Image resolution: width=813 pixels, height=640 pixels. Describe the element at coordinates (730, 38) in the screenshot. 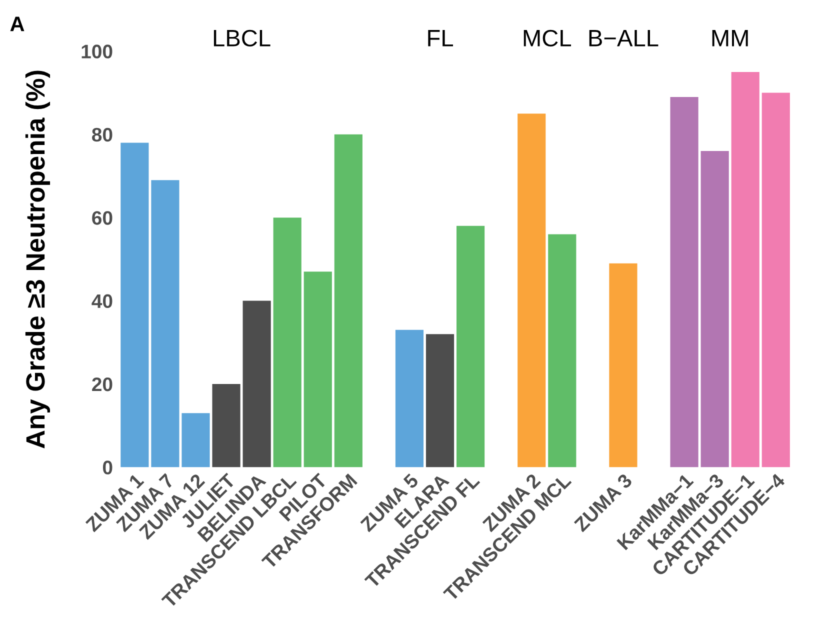

I see `text: MM` at that location.